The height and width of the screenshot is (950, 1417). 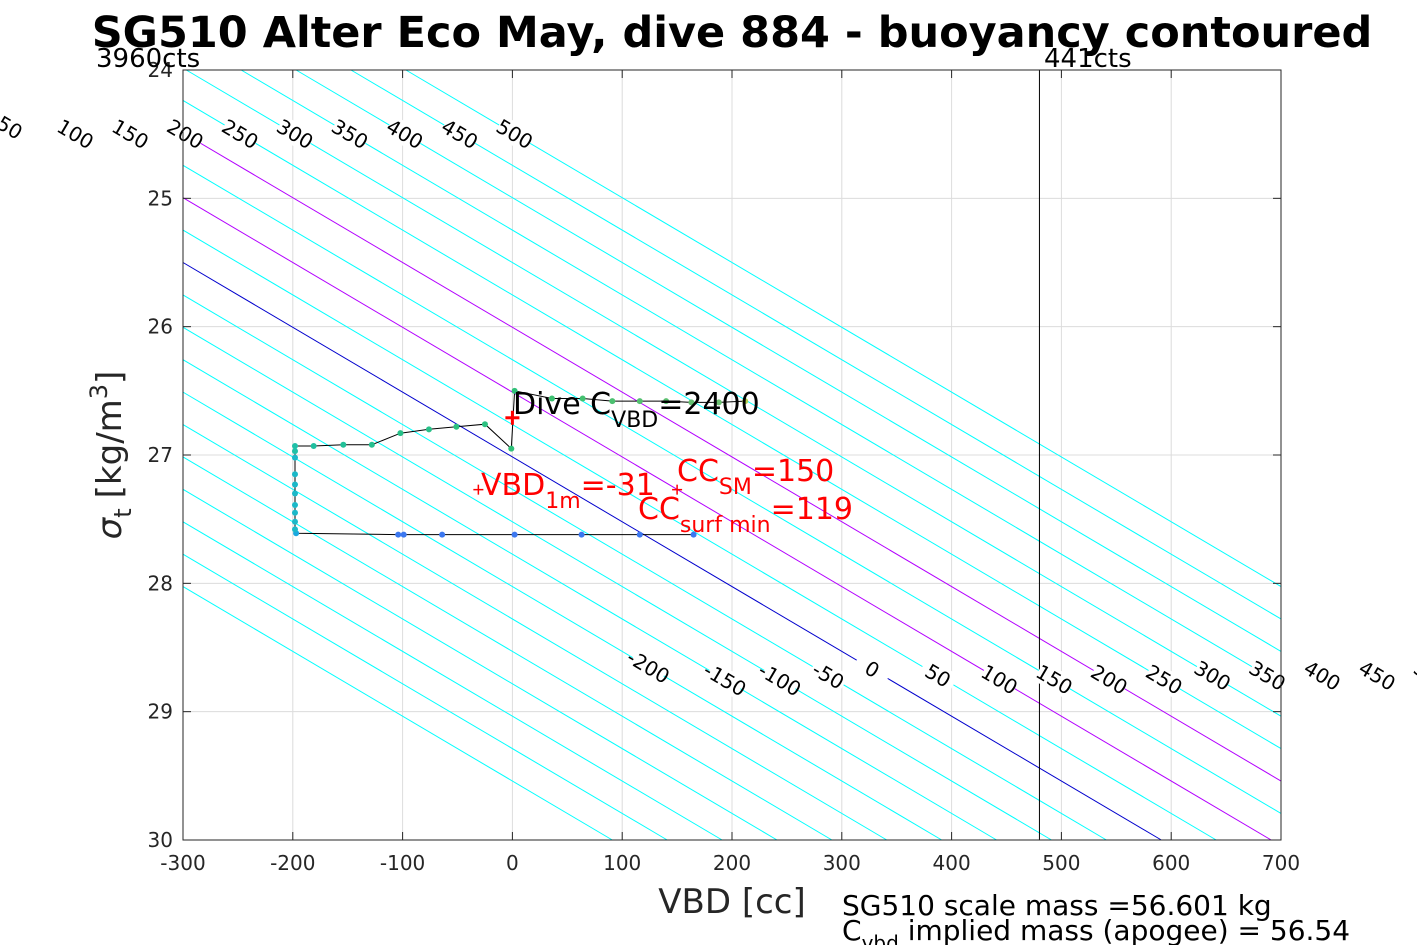 I want to click on vbd-1m-subscript: 1m, so click(x=562, y=501).